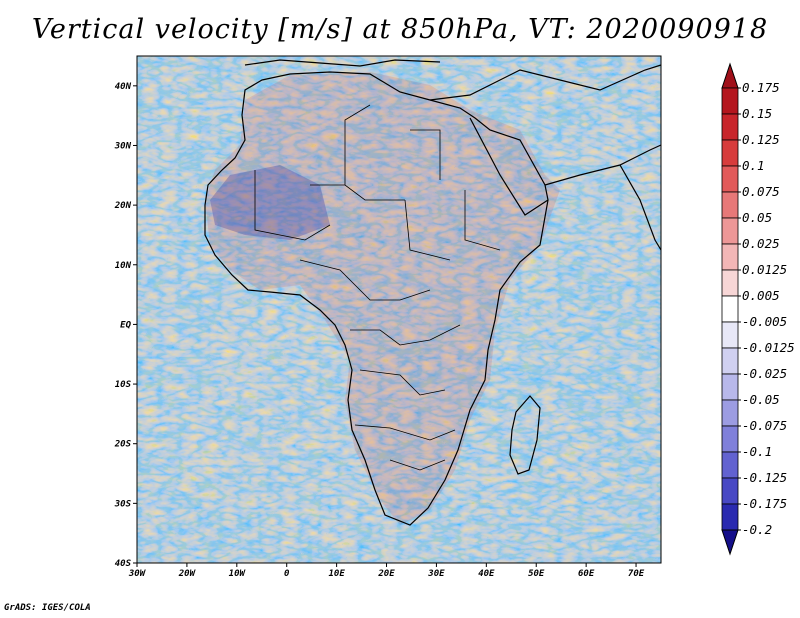 The width and height of the screenshot is (800, 618). I want to click on lon-tick-label: 60E, so click(586, 574).